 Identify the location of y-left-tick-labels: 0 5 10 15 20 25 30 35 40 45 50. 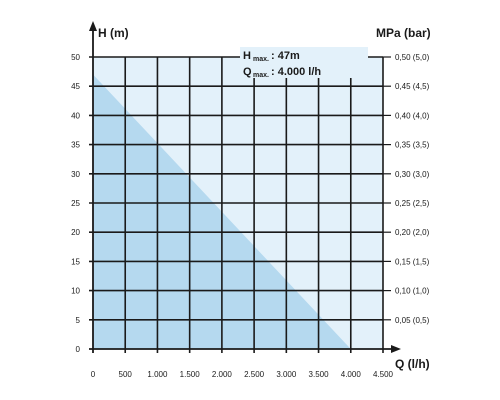
(75, 203).